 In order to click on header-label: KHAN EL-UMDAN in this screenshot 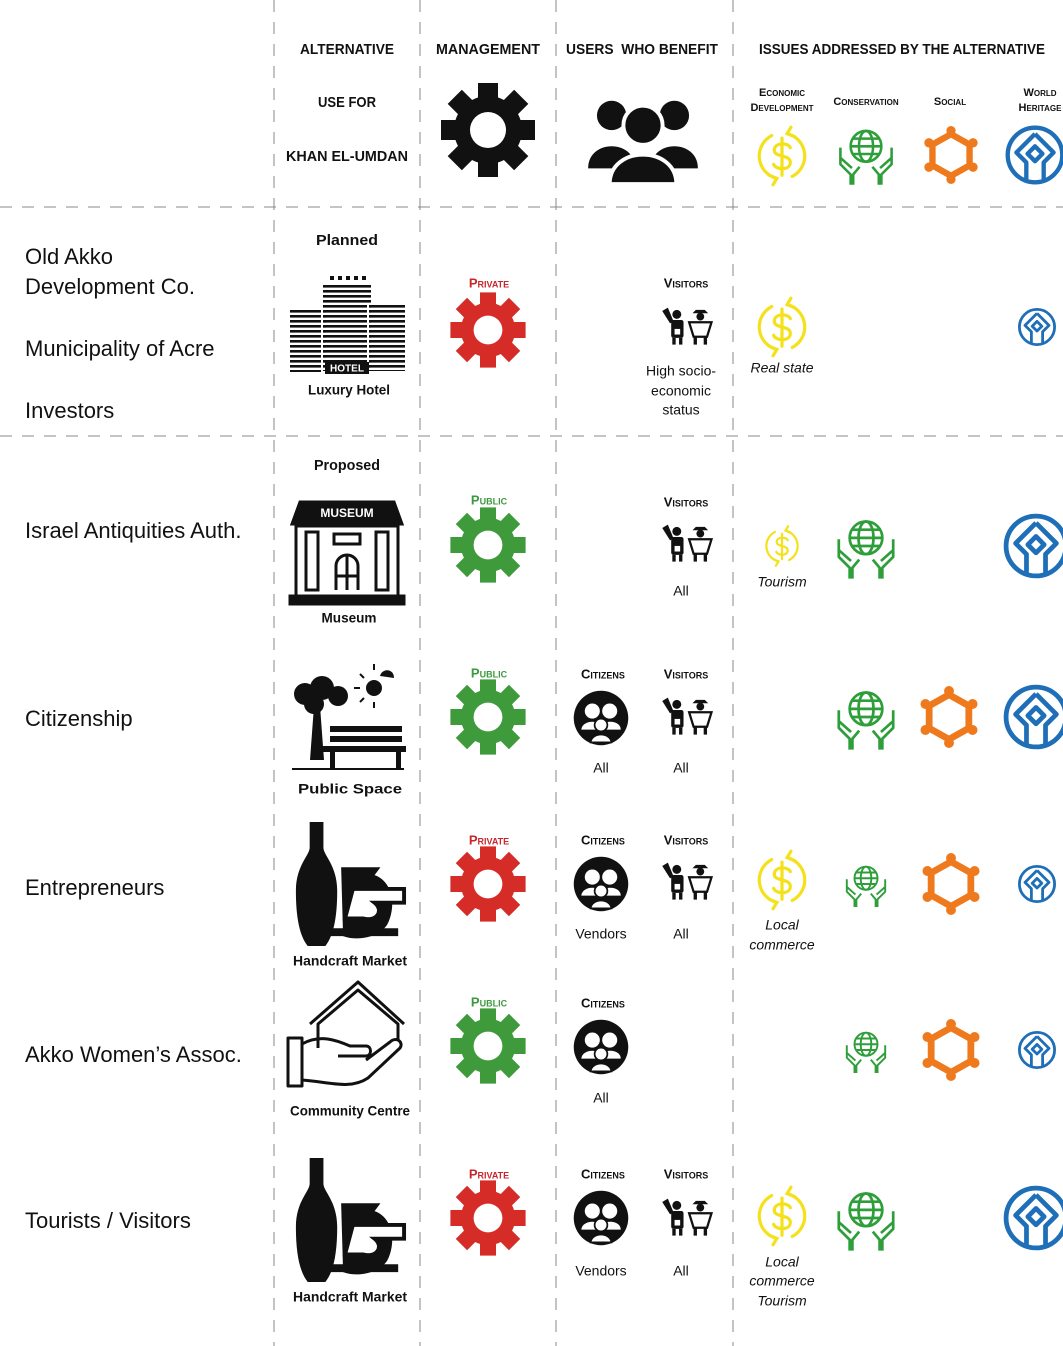, I will do `click(347, 156)`.